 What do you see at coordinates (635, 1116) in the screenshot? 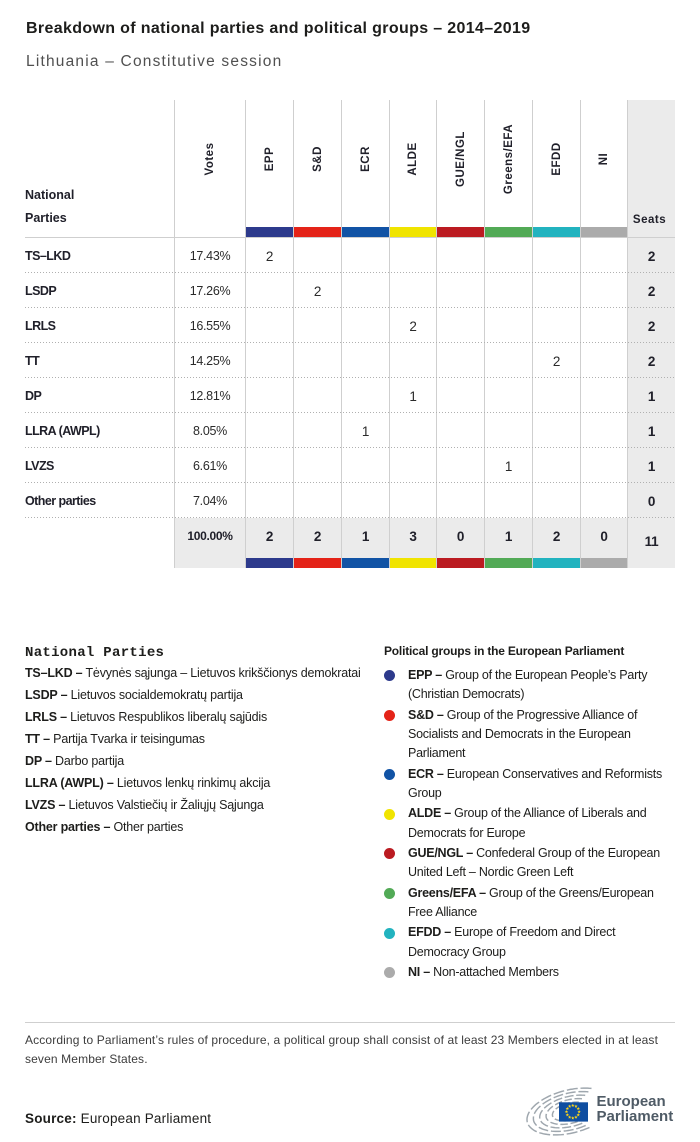
I see `svg-text: Parliament` at bounding box center [635, 1116].